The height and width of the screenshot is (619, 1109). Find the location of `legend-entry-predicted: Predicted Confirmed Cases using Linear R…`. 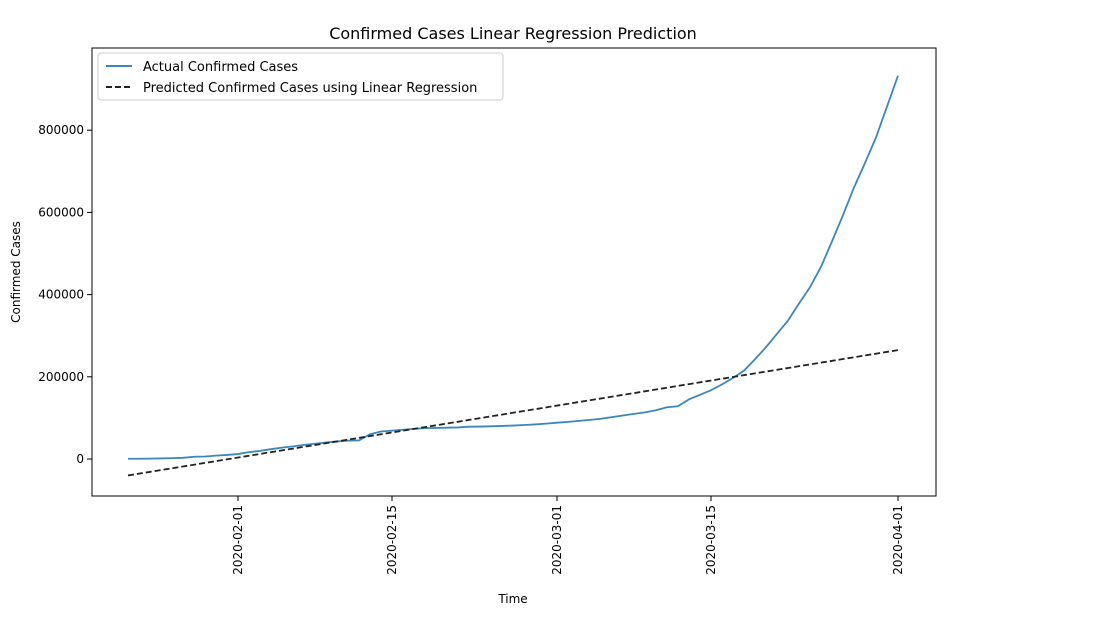

legend-entry-predicted: Predicted Confirmed Cases using Linear R… is located at coordinates (310, 88).